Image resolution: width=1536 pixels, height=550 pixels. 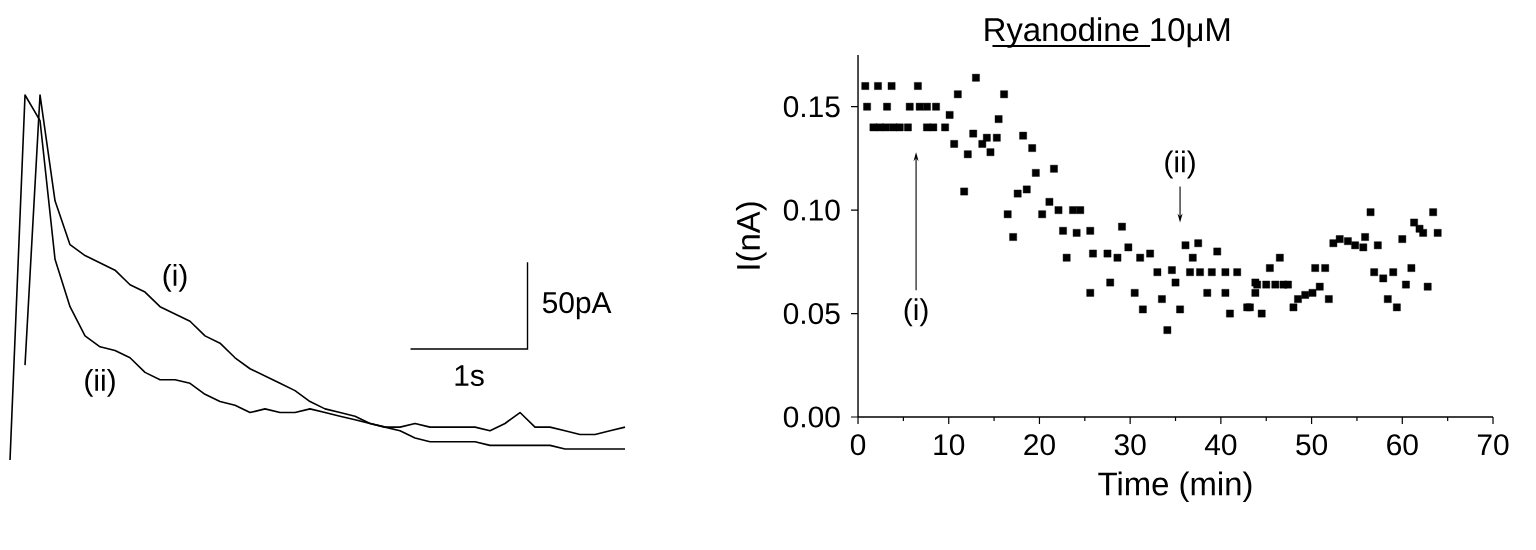 What do you see at coordinates (1220, 445) in the screenshot?
I see `x-tick-label: 40` at bounding box center [1220, 445].